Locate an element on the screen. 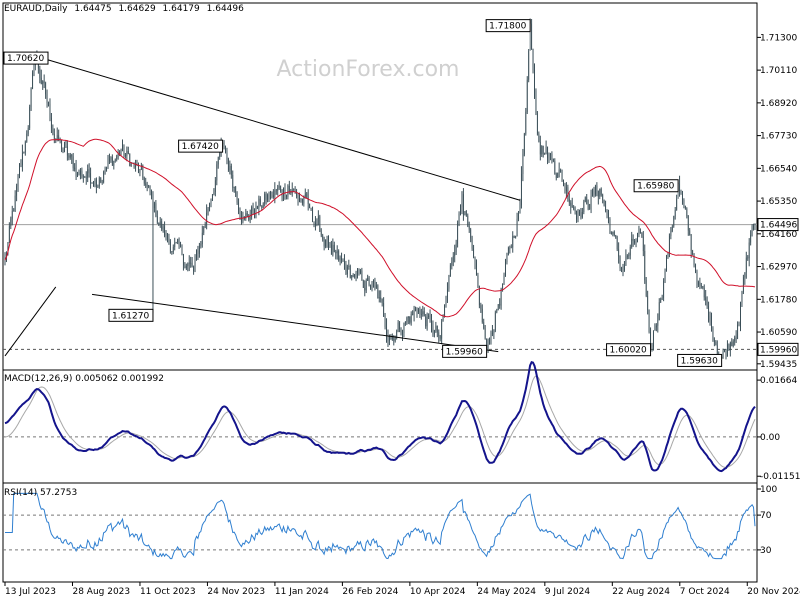 The height and width of the screenshot is (600, 800). date-tick-label: 28 Aug 2023 is located at coordinates (101, 592).